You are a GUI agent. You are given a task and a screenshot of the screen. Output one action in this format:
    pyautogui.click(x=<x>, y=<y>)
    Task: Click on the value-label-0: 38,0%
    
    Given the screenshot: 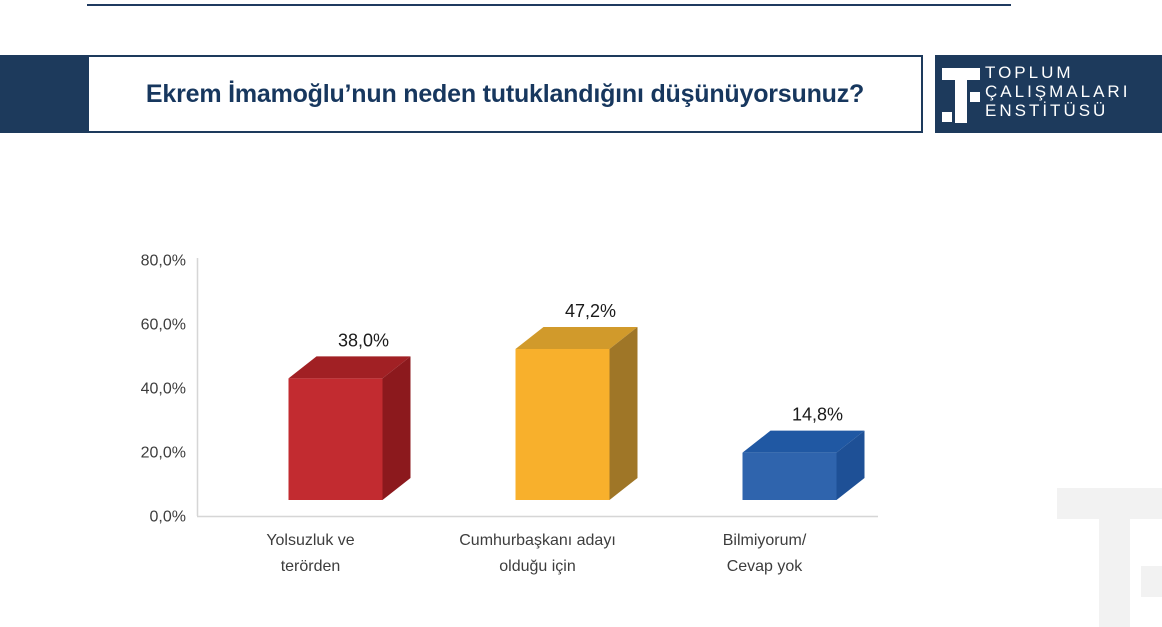 What is the action you would take?
    pyautogui.click(x=363, y=340)
    